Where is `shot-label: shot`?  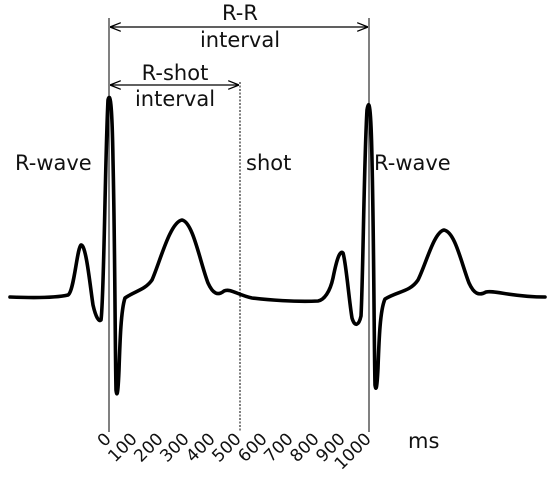
shot-label: shot is located at coordinates (268, 163).